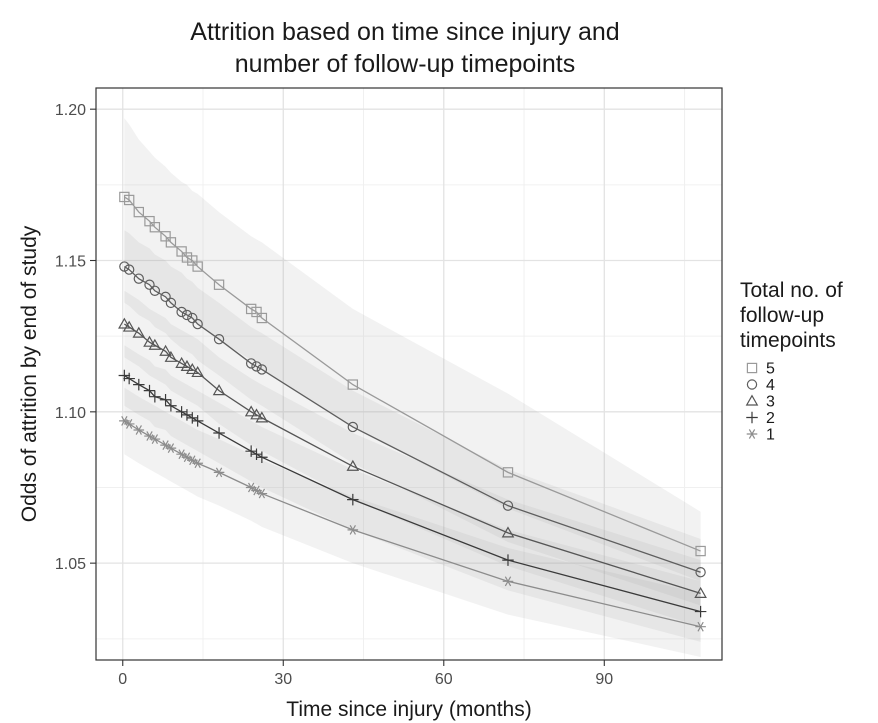  What do you see at coordinates (70, 564) in the screenshot?
I see `y-tick-label: 1.05` at bounding box center [70, 564].